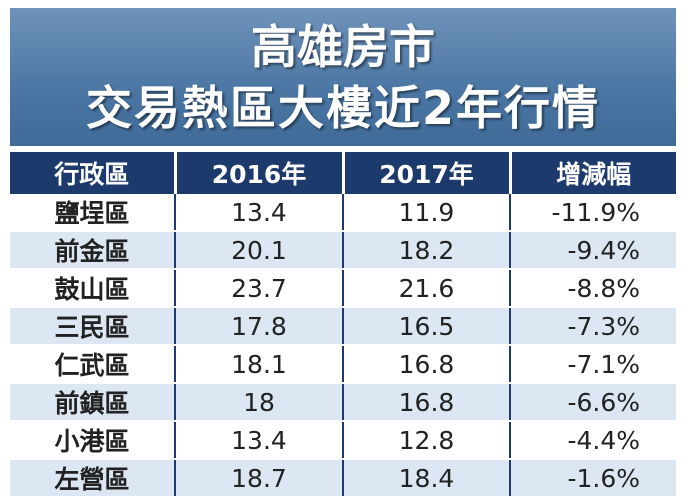 The height and width of the screenshot is (500, 686). I want to click on value-cell: -1.6%, so click(592, 478).